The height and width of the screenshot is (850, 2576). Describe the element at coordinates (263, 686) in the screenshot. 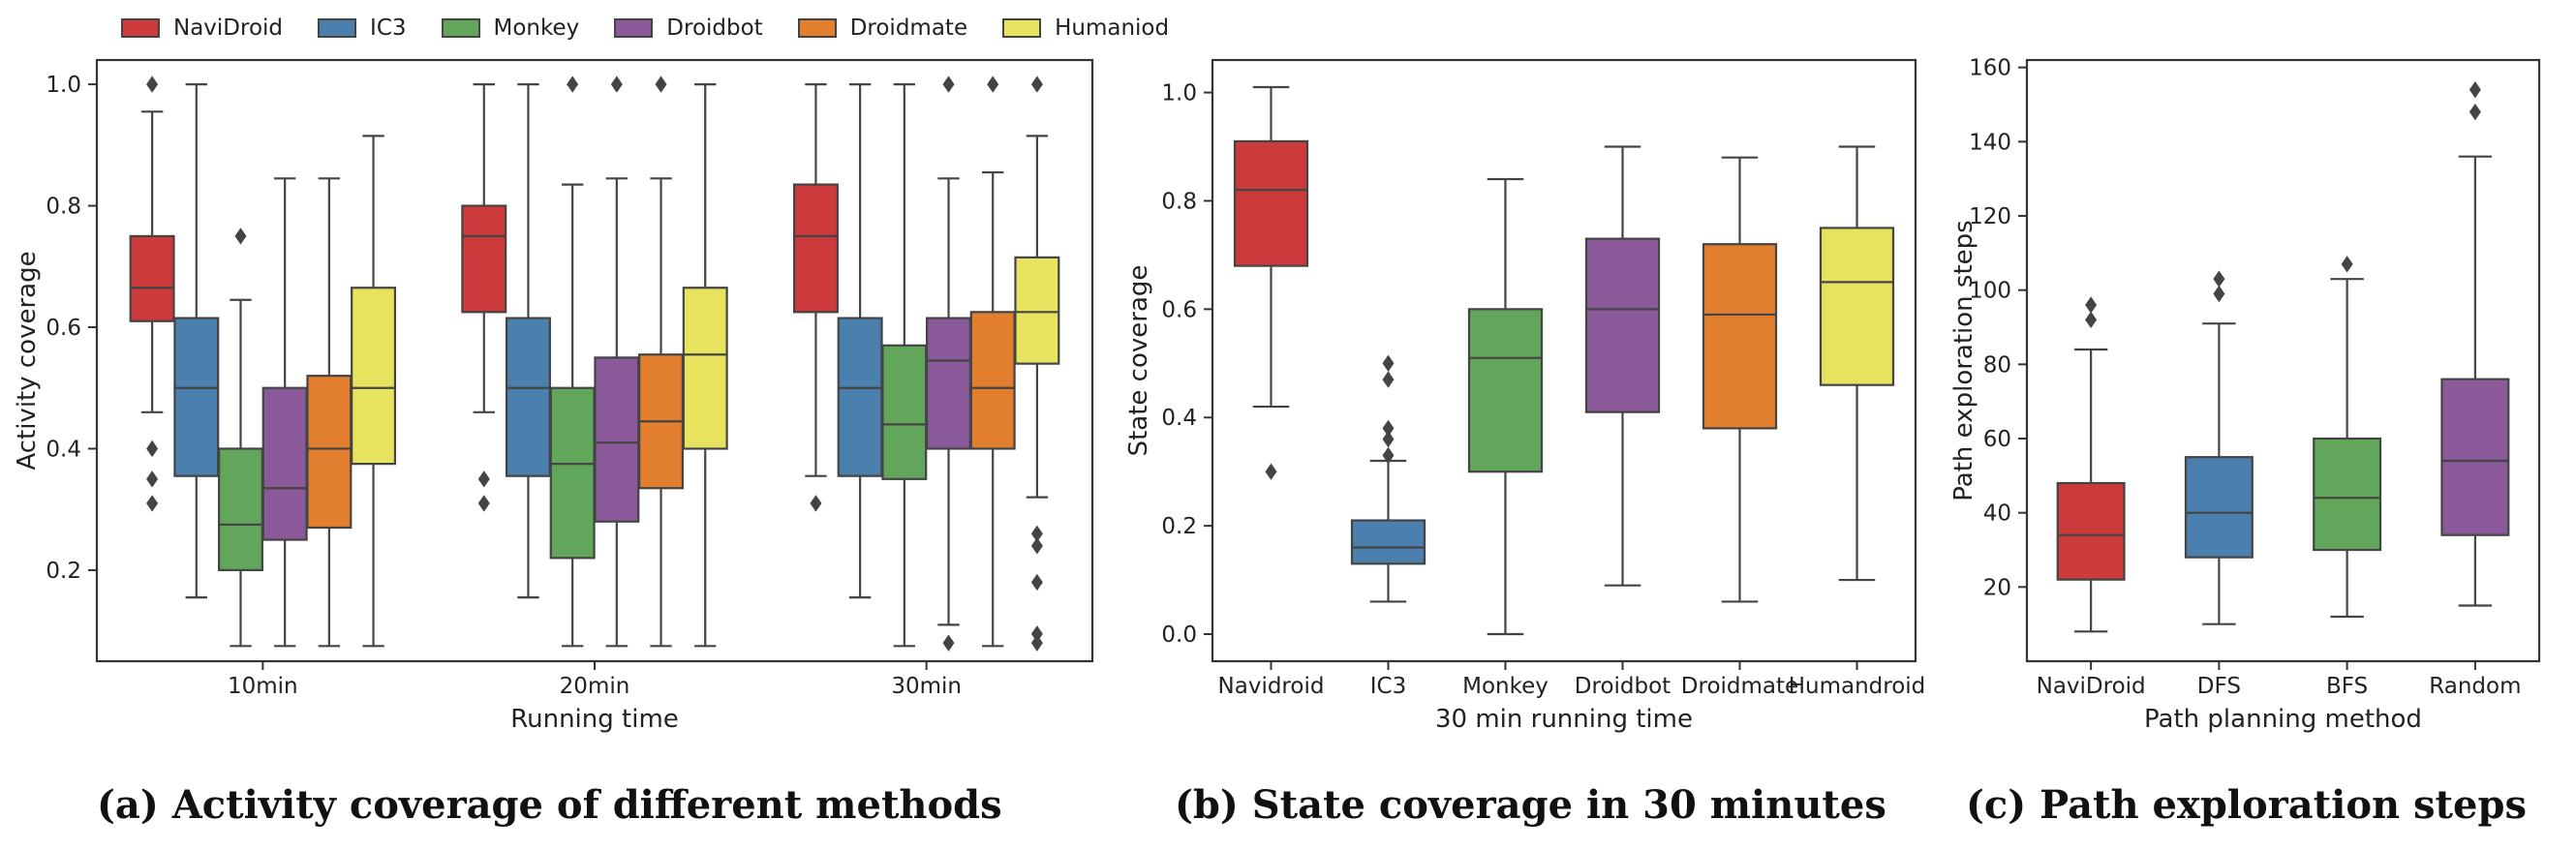

I see `xtick-label-a-0: 10min` at that location.